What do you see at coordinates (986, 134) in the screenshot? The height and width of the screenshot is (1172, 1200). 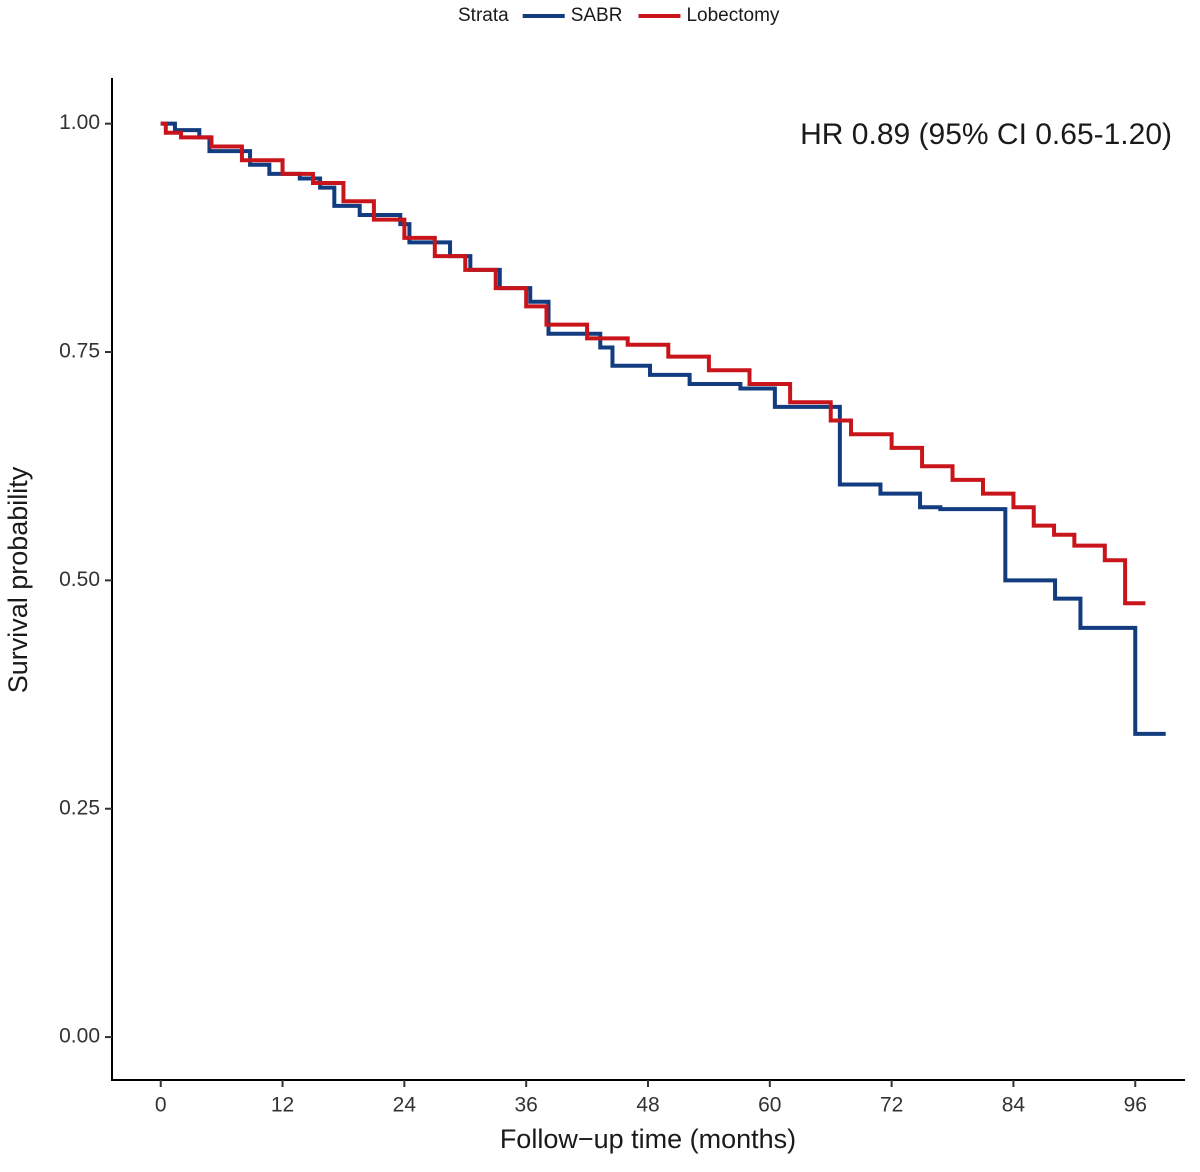 I see `annotation: HR 0.89 (95% CI 0.65-1.20)` at bounding box center [986, 134].